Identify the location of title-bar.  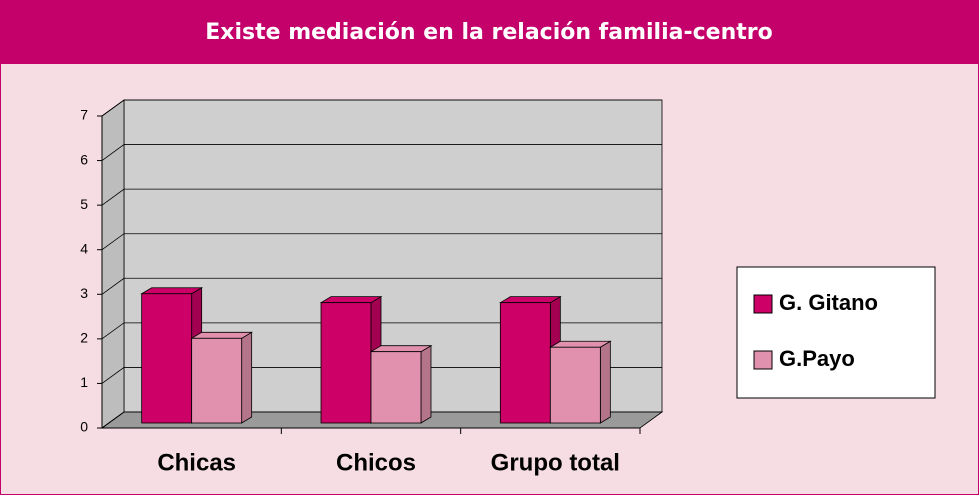
(489, 32).